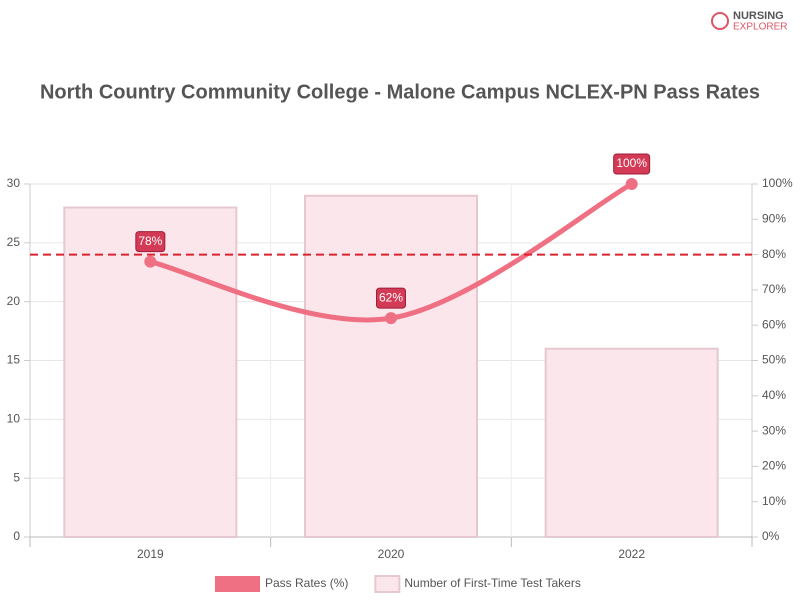 This screenshot has height=600, width=800. What do you see at coordinates (720, 21) in the screenshot?
I see `logo-icon` at bounding box center [720, 21].